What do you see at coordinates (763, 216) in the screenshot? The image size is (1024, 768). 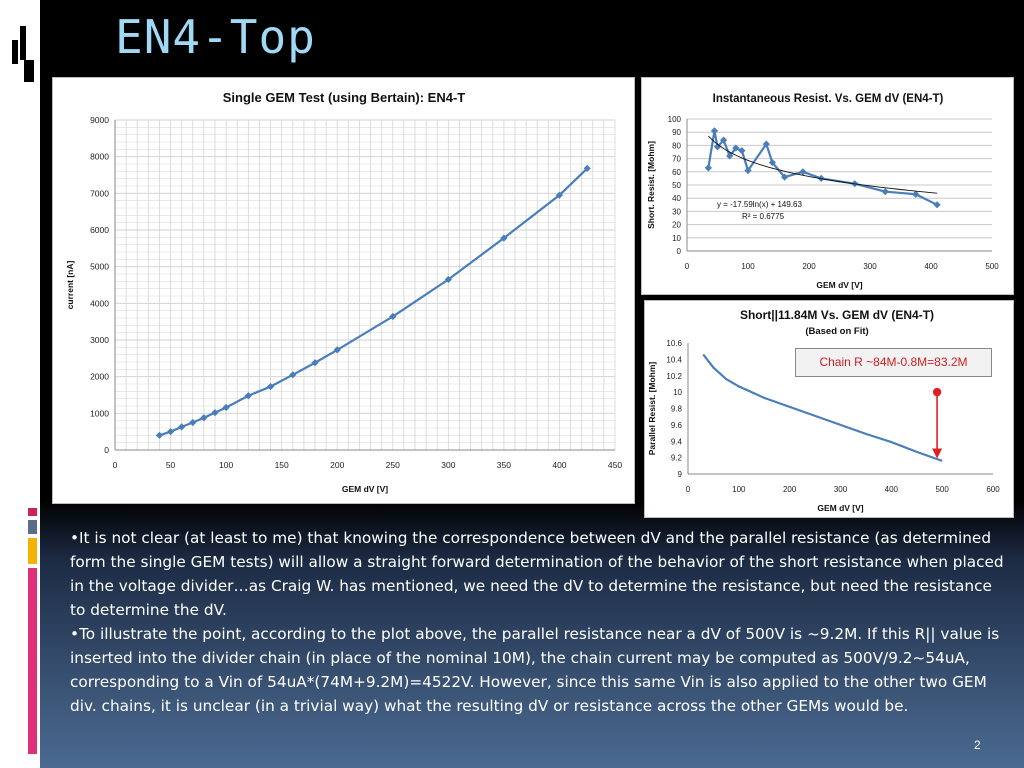 I see `trendline-r2: R² = 0.6775` at bounding box center [763, 216].